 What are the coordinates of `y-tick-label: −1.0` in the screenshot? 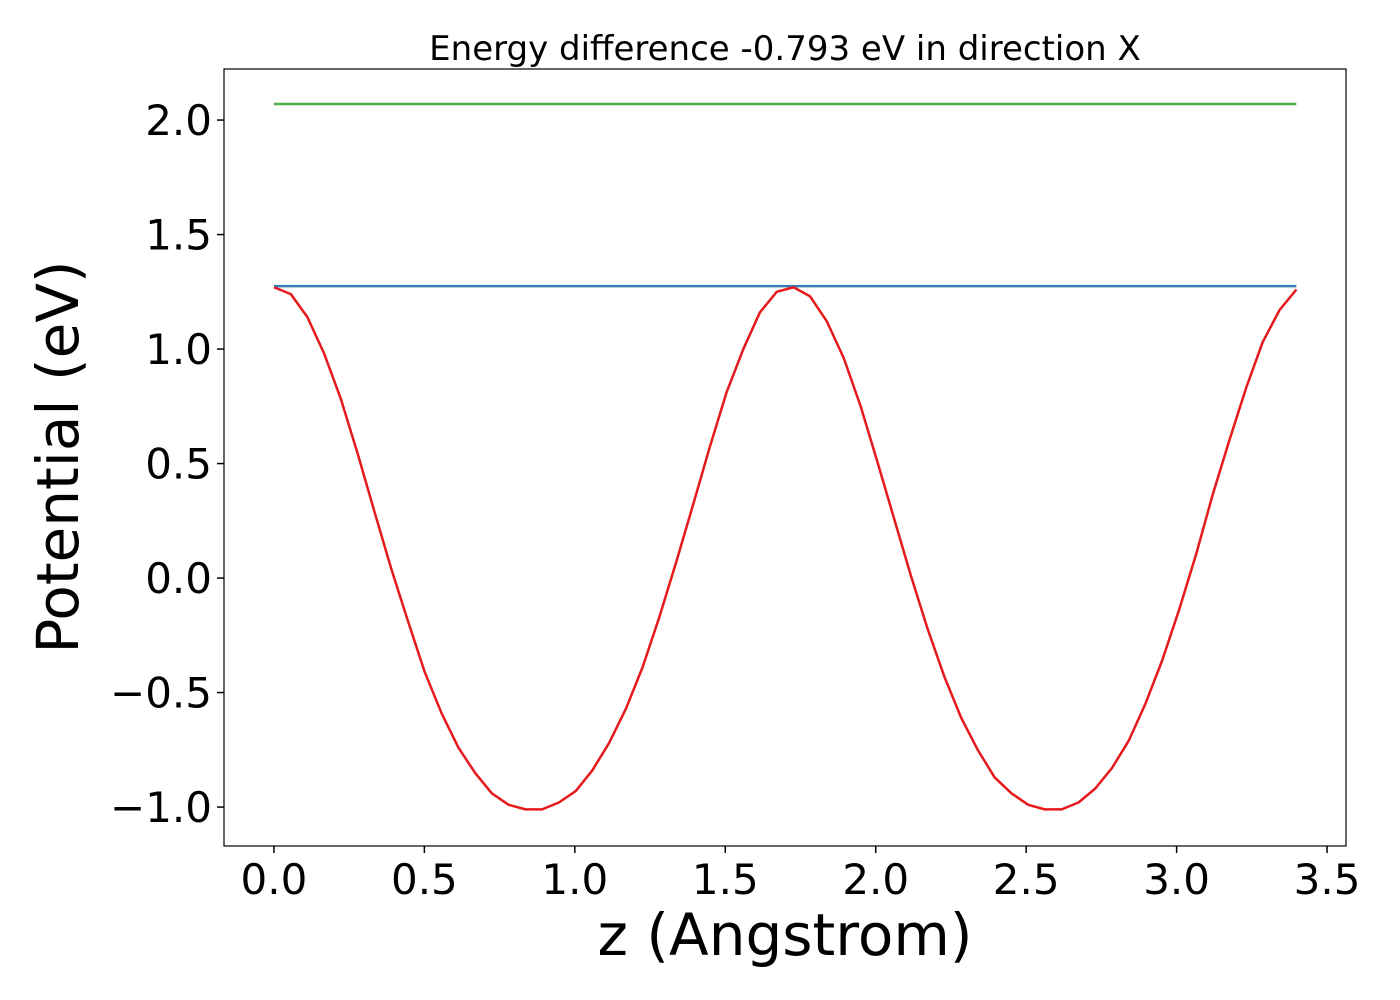 It's located at (161, 807).